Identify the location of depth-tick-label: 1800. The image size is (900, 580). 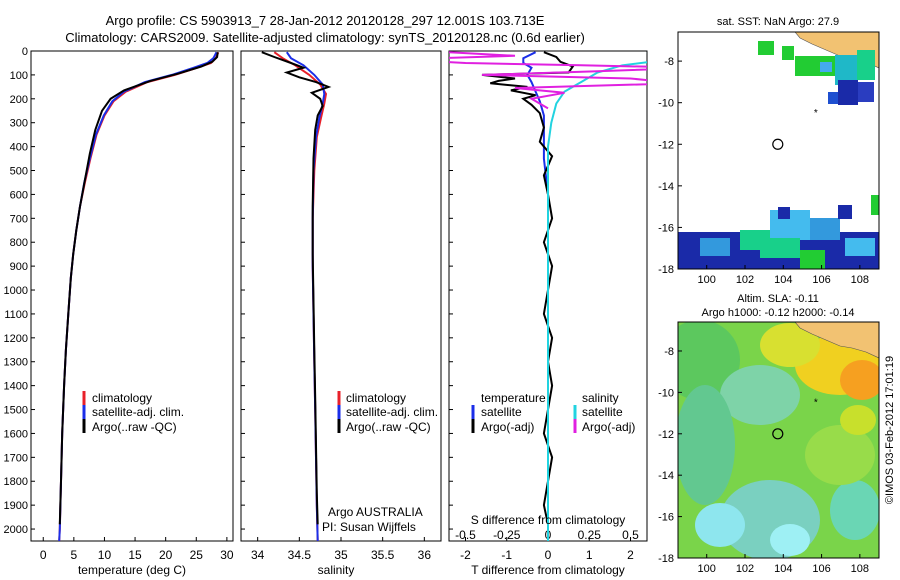
(16, 482).